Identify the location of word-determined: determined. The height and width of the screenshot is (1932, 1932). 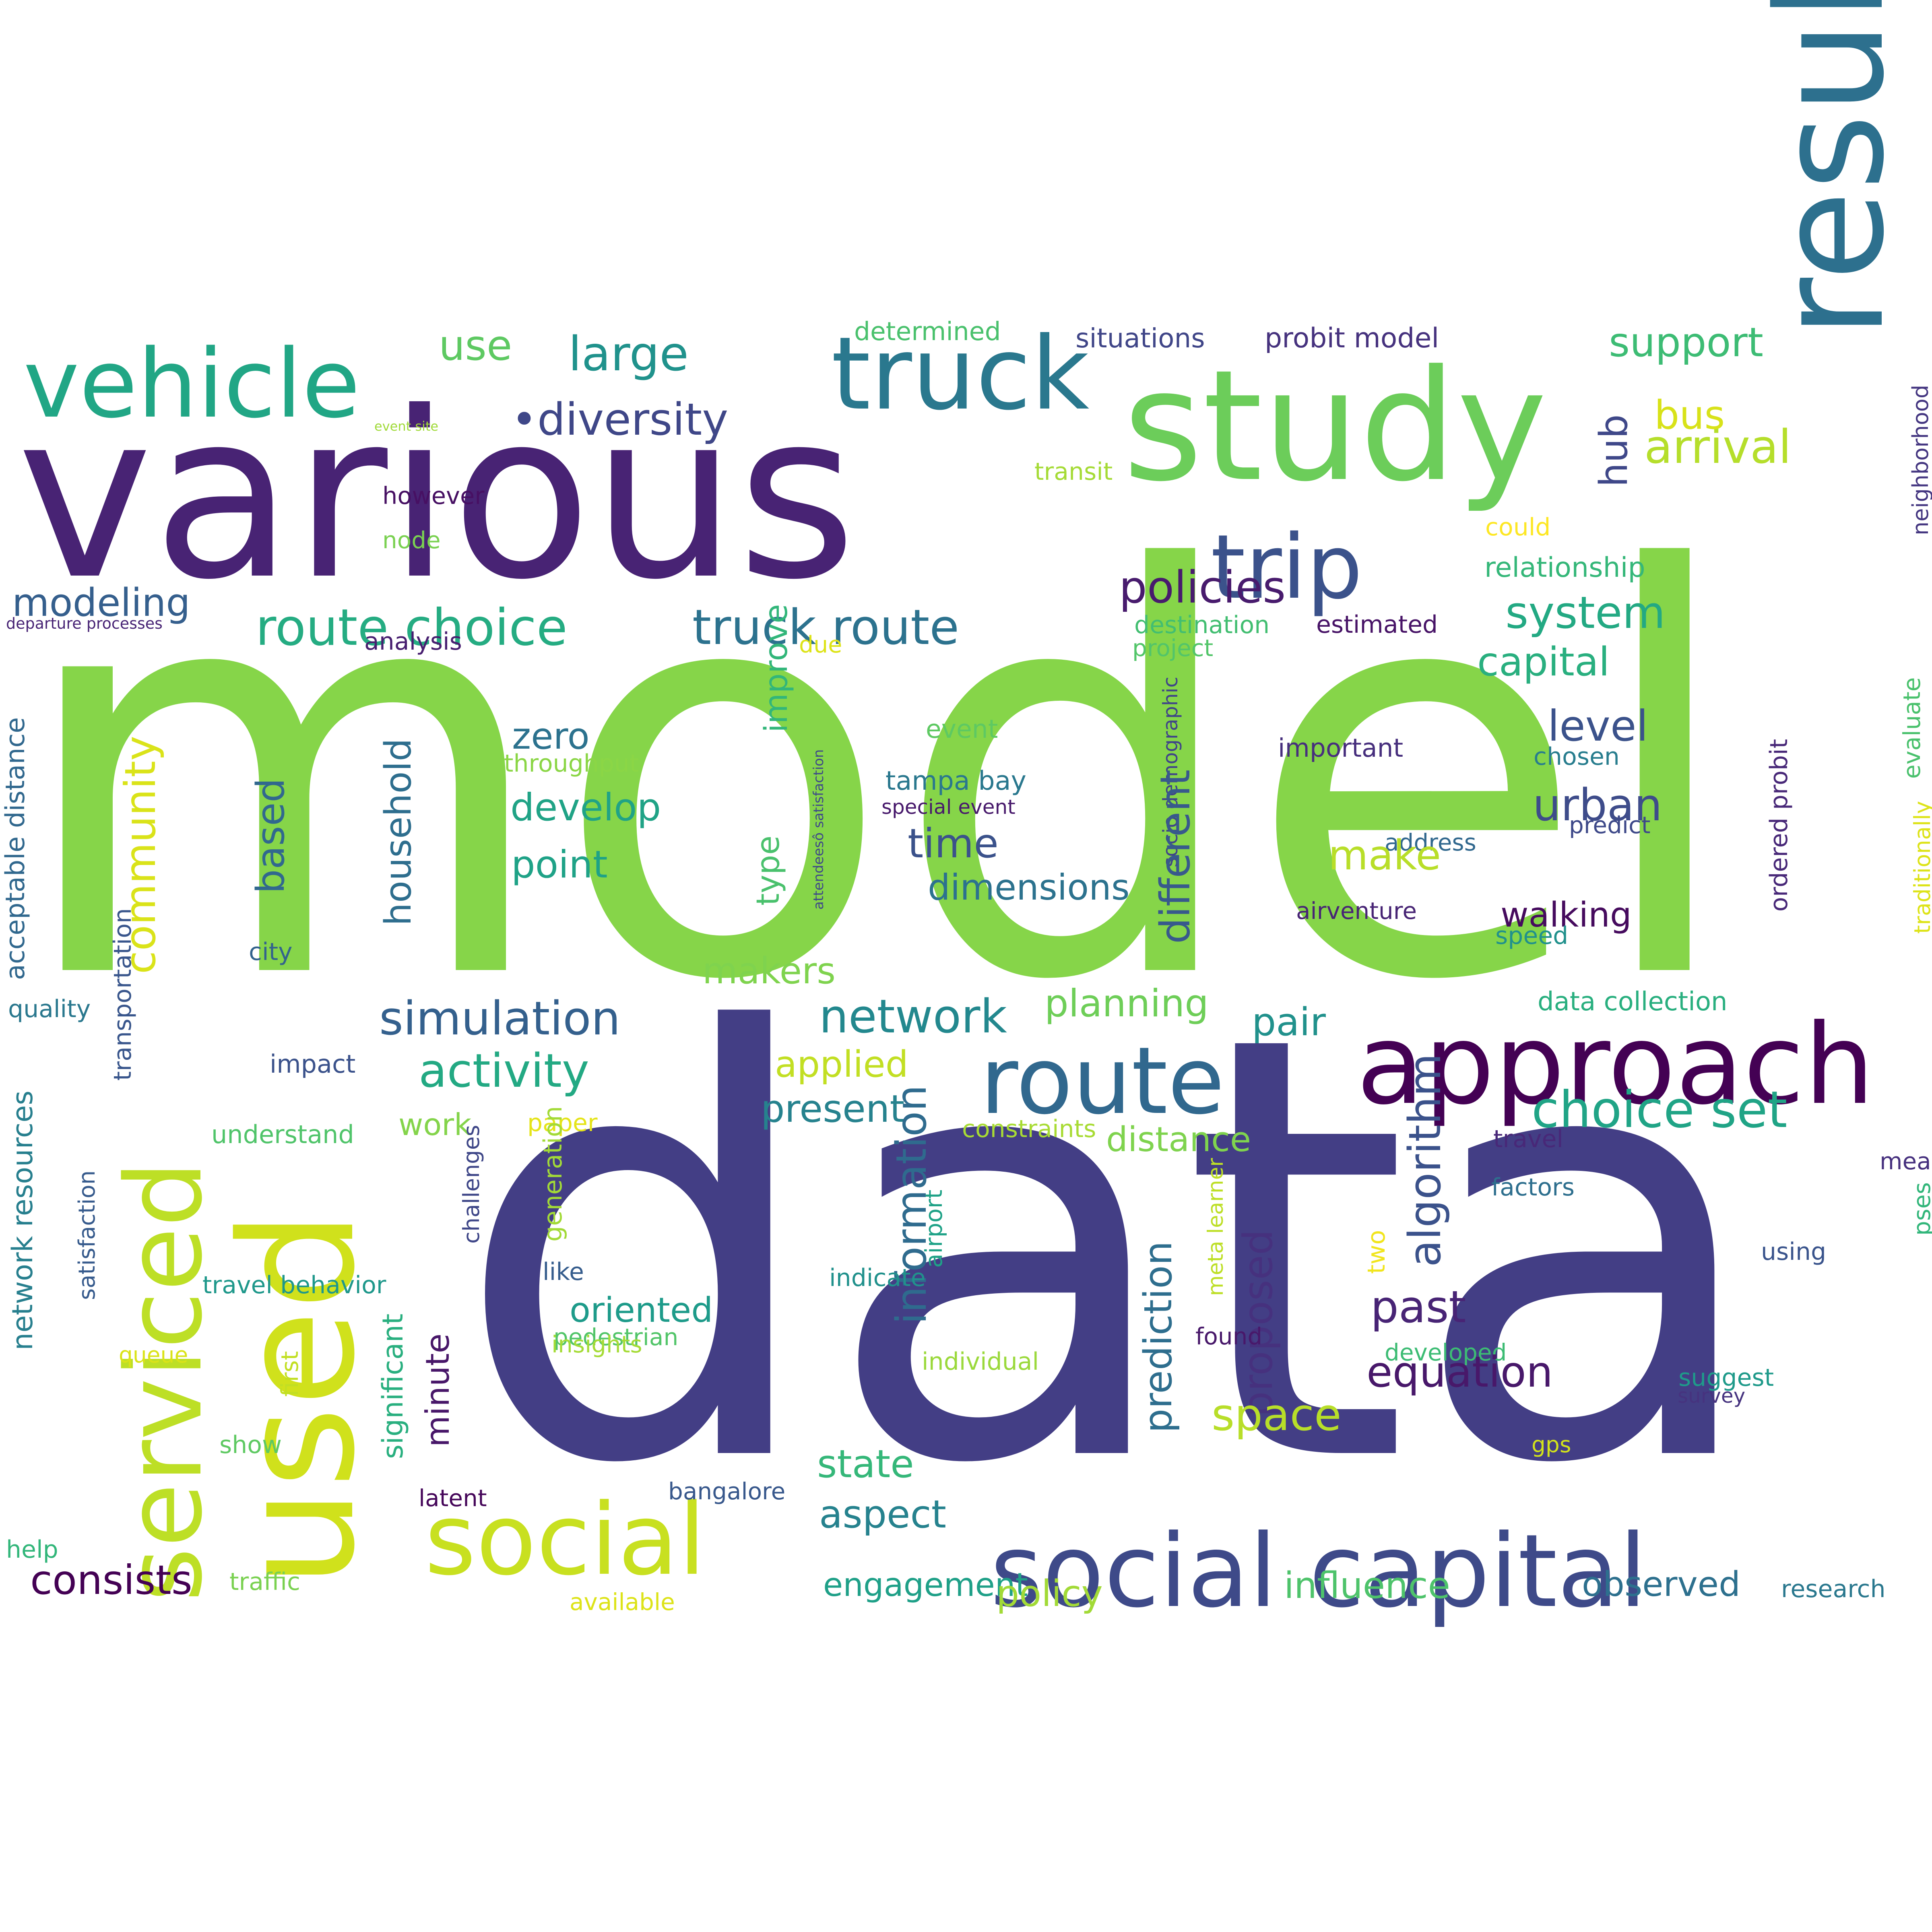
(927, 331).